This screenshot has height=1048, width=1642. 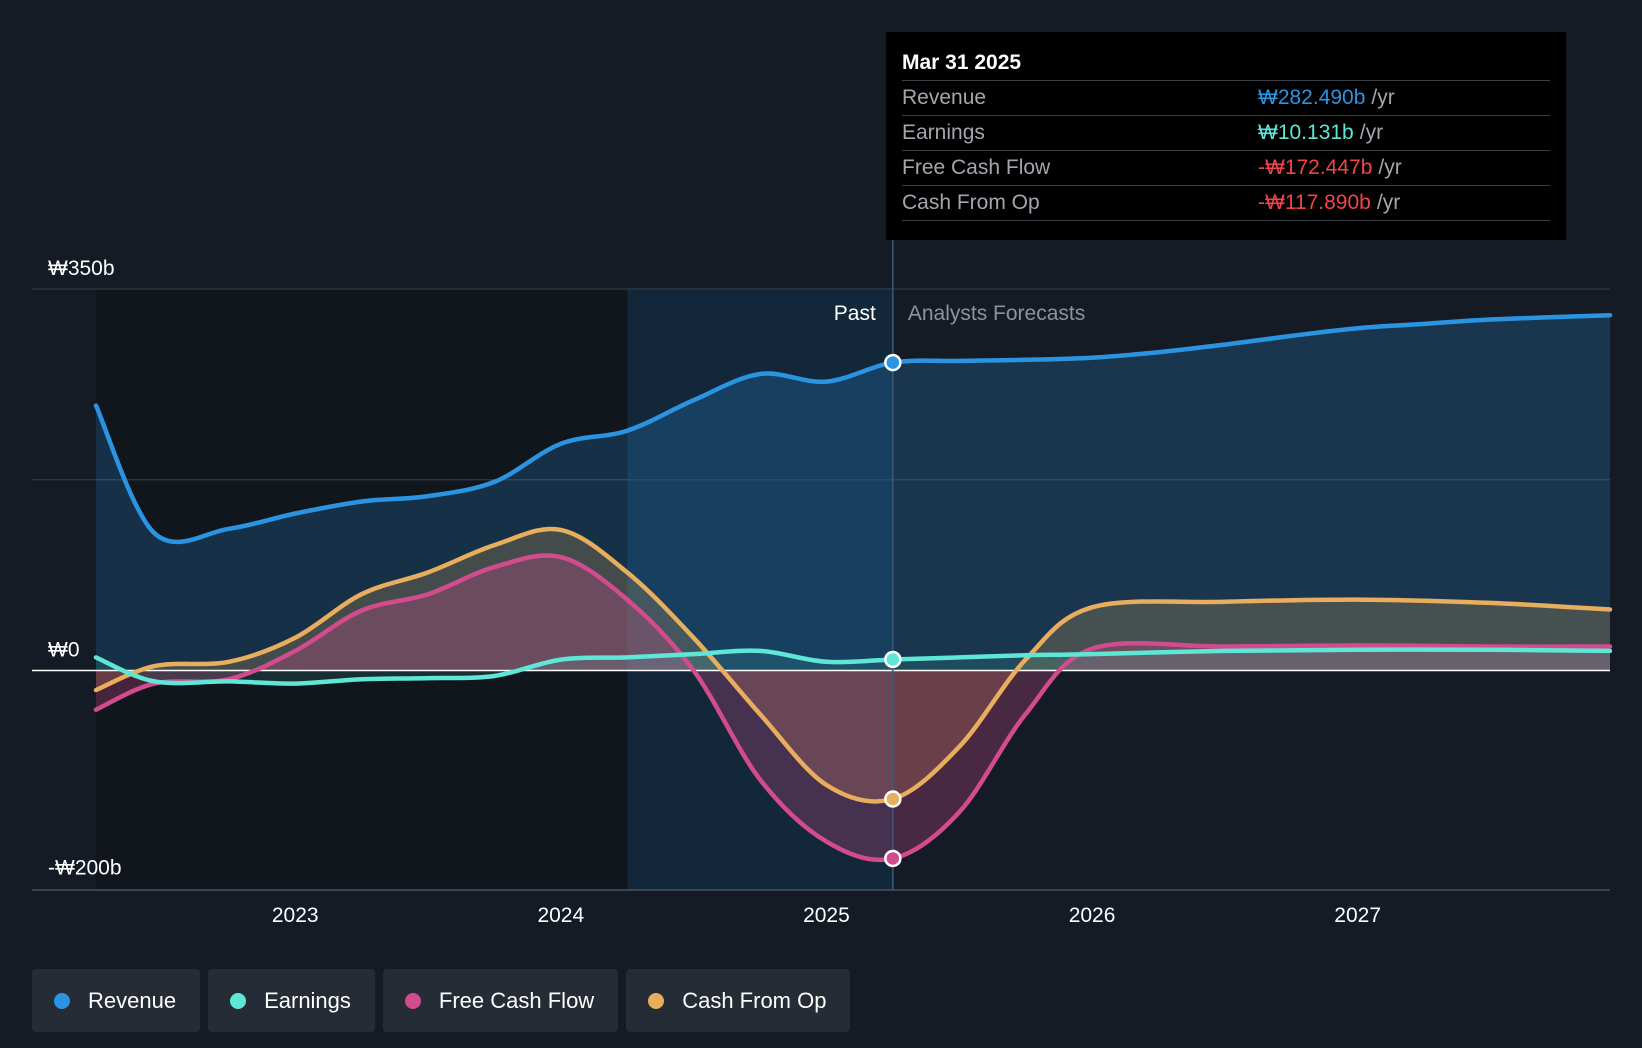 I want to click on x-tick-label: 2025, so click(x=826, y=915).